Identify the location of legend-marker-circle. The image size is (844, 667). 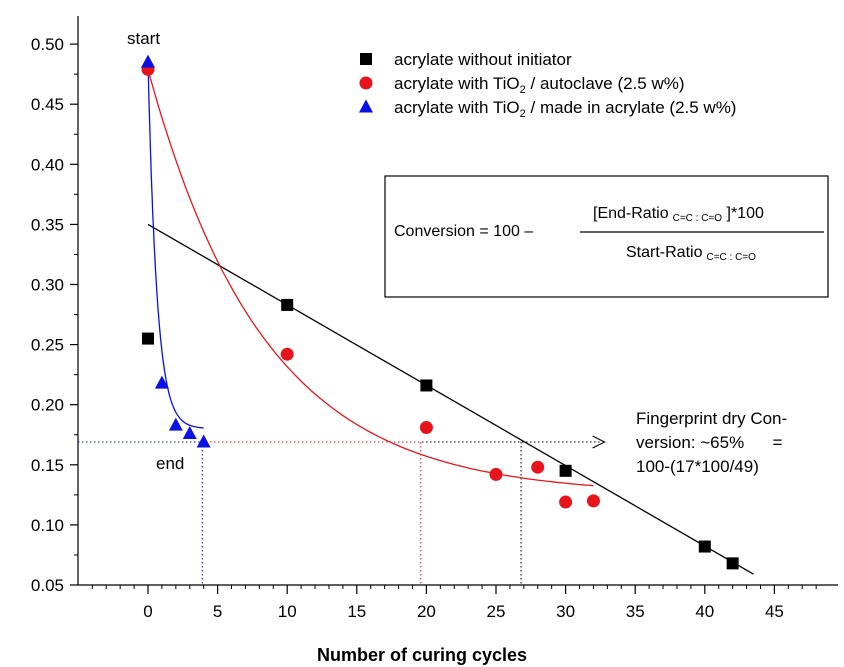
(366, 83).